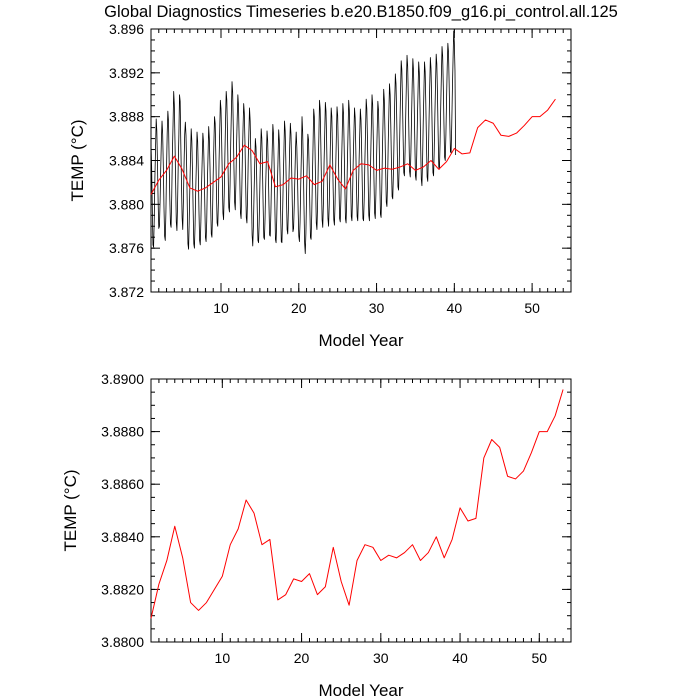  Describe the element at coordinates (353, 146) in the screenshot. I see `top-series-annual-line` at that location.